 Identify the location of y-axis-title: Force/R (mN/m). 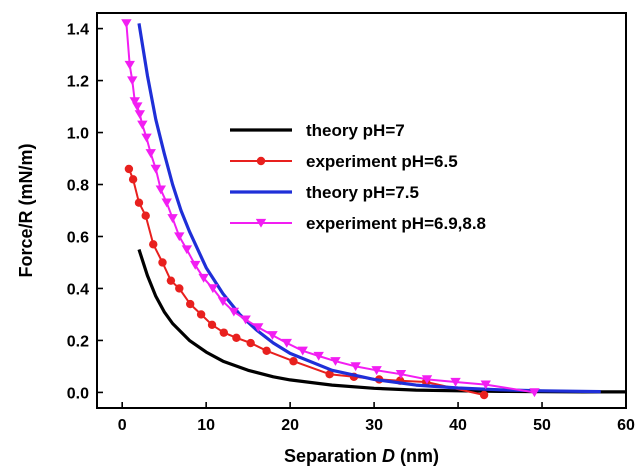
(26, 210).